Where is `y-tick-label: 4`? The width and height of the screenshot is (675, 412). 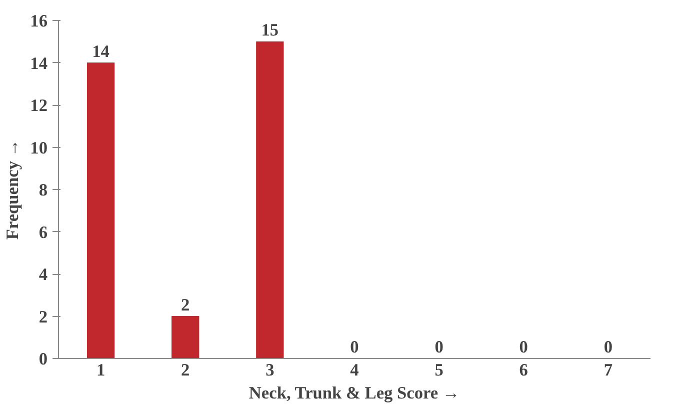
y-tick-label: 4 is located at coordinates (43, 274).